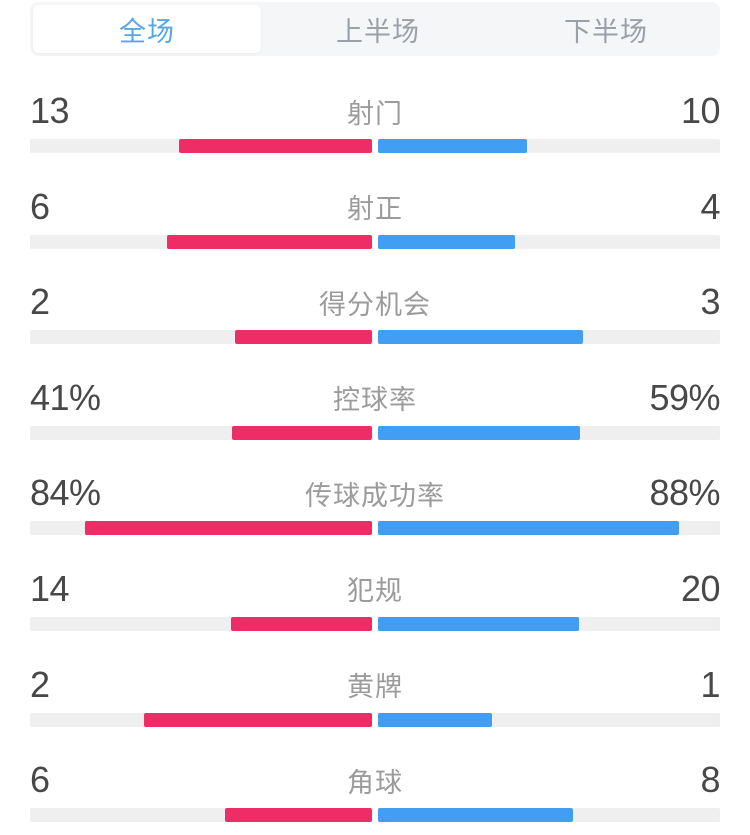 This screenshot has width=750, height=835. Describe the element at coordinates (606, 31) in the screenshot. I see `tab-second-half: 下半场` at that location.